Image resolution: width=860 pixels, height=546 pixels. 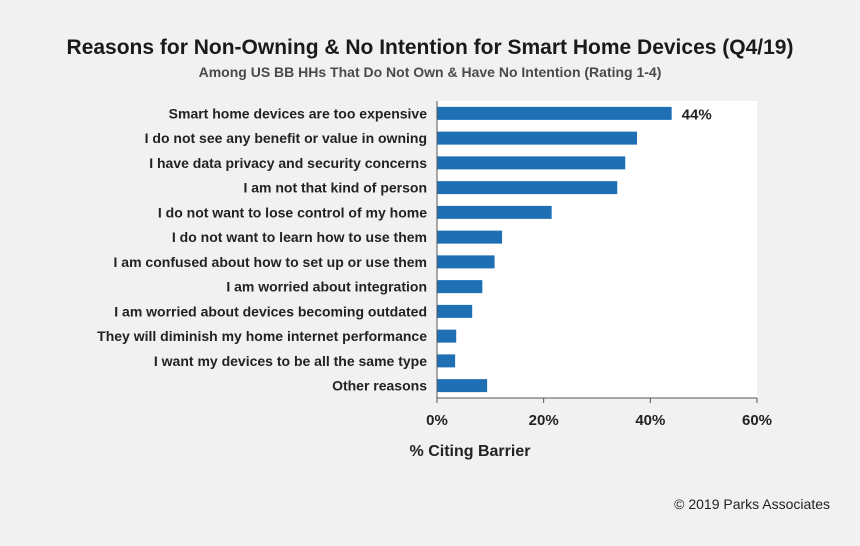 I want to click on x-tick-label-3: 40%, so click(x=650, y=420).